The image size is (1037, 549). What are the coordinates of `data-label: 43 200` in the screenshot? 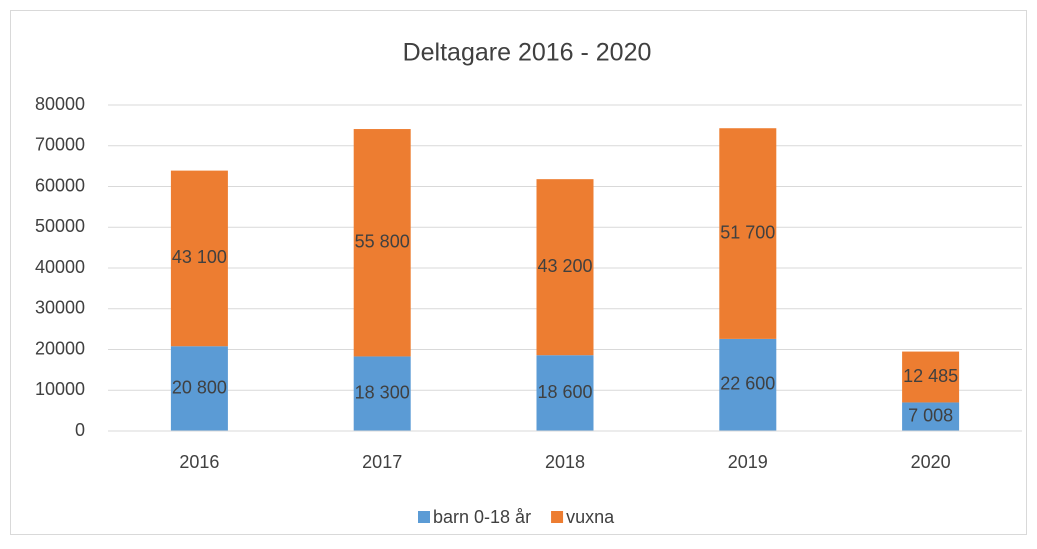 It's located at (564, 266).